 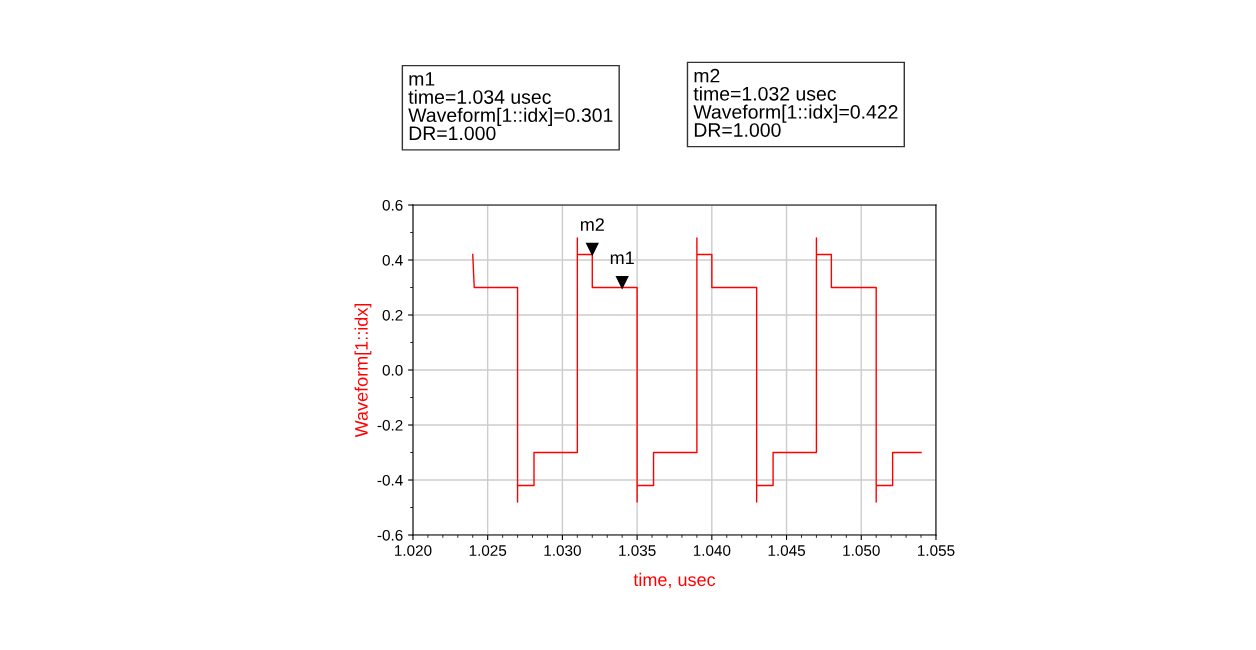 What do you see at coordinates (392, 260) in the screenshot?
I see `y-tick-label: 0.4` at bounding box center [392, 260].